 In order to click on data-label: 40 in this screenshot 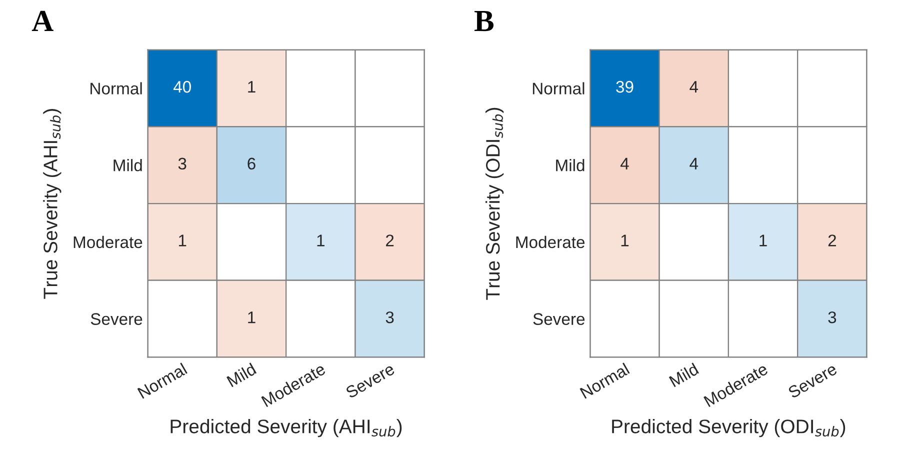, I will do `click(182, 86)`.